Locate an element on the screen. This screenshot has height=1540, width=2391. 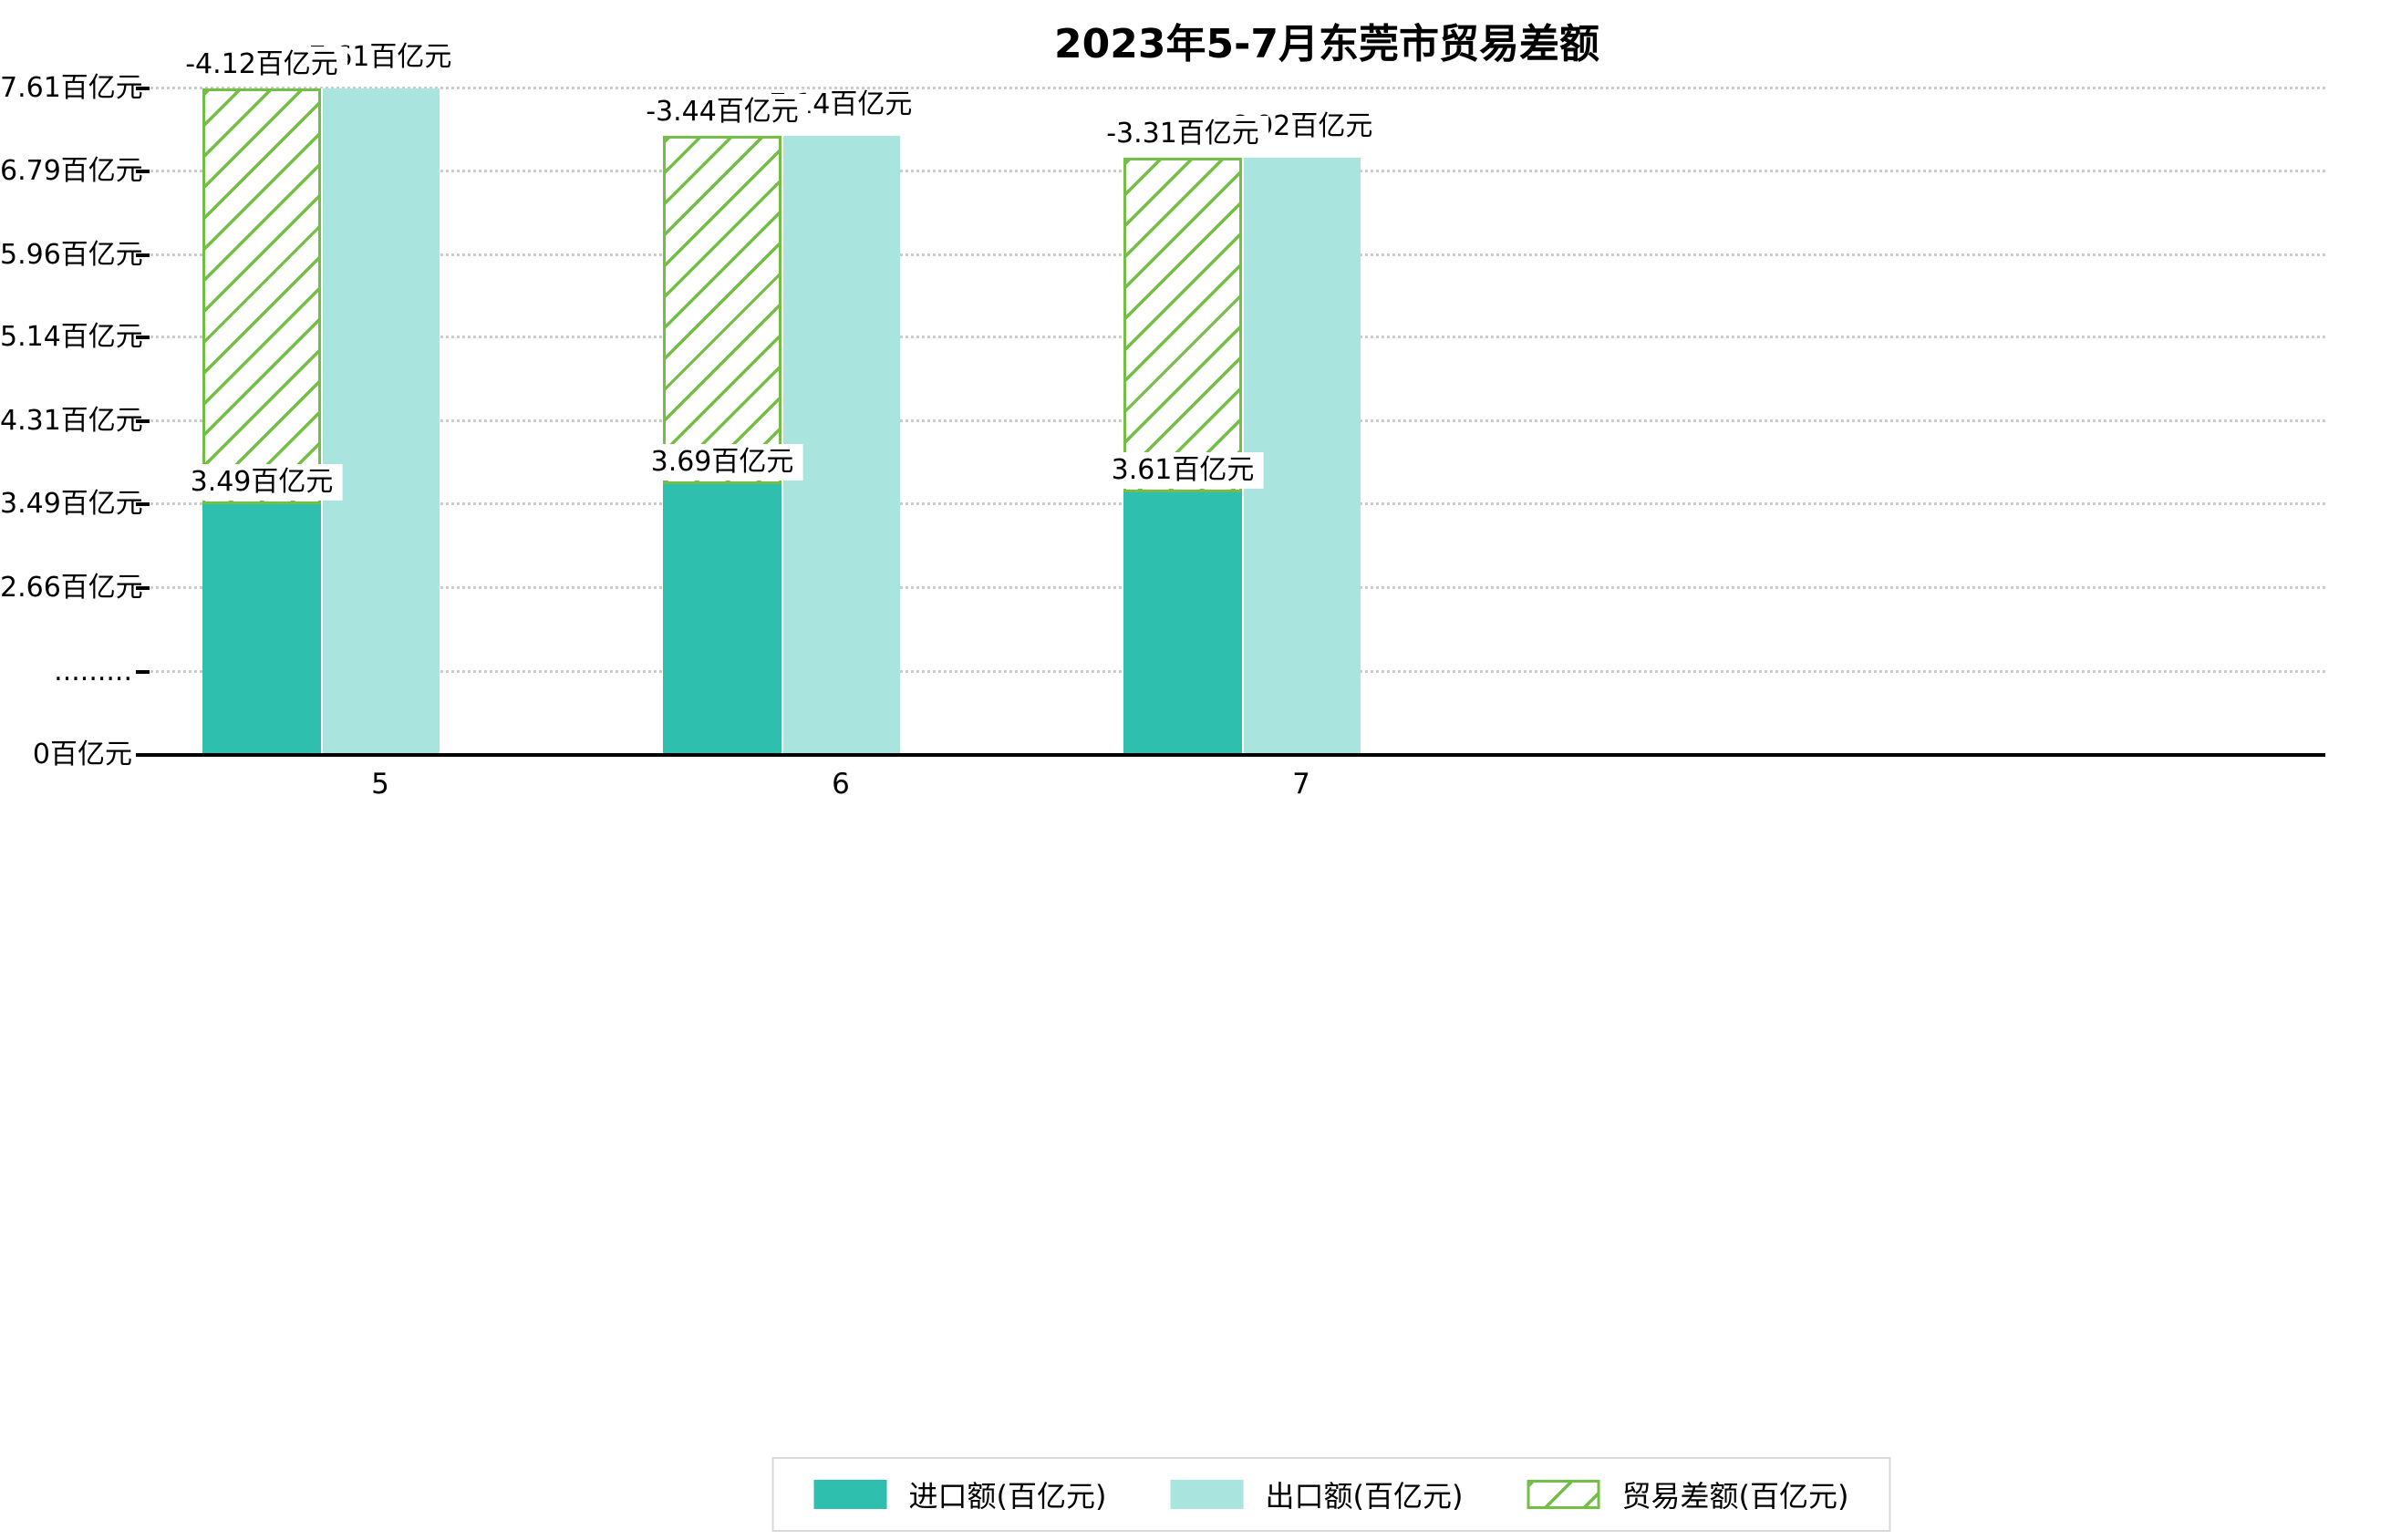
legend-label: 出口额(百亿元) is located at coordinates (1364, 1496).